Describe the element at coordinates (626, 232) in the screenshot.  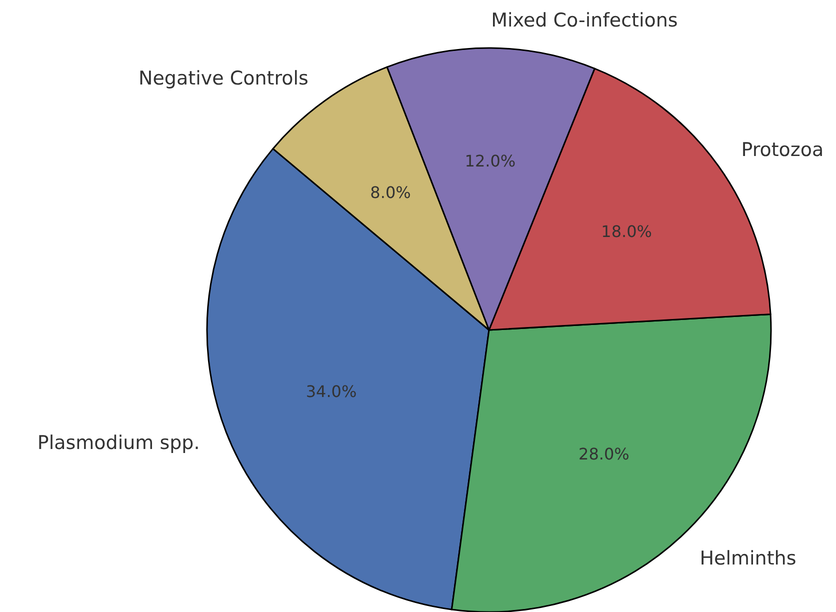
I see `data-label: 18.0%` at that location.